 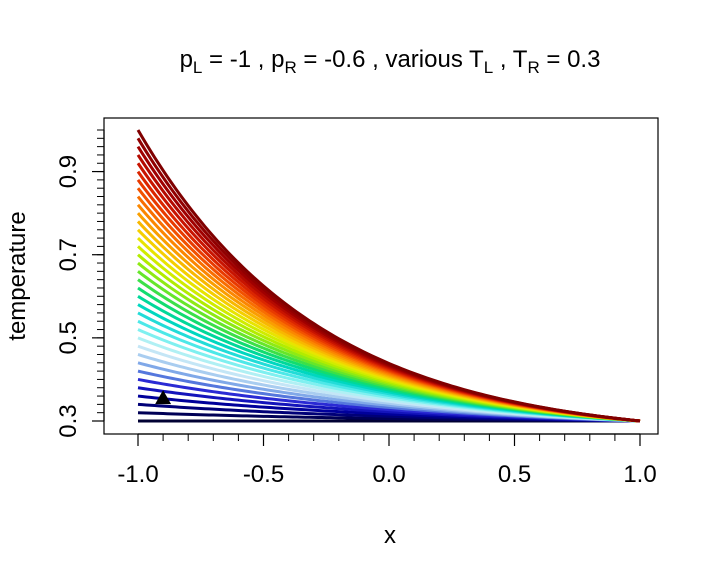 What do you see at coordinates (488, 67) in the screenshot?
I see `title-subscript-2: L` at bounding box center [488, 67].